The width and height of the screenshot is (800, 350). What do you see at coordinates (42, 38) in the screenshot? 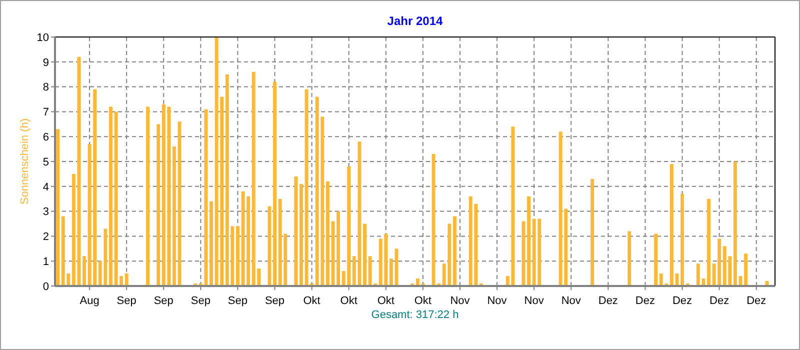
I see `y-tick-label: 10` at bounding box center [42, 38].